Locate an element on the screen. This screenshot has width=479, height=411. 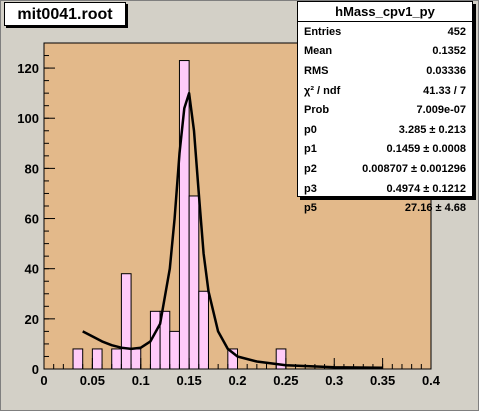
stat-row-chi2: χ² / ndf 41.33 / 7 is located at coordinates (385, 91).